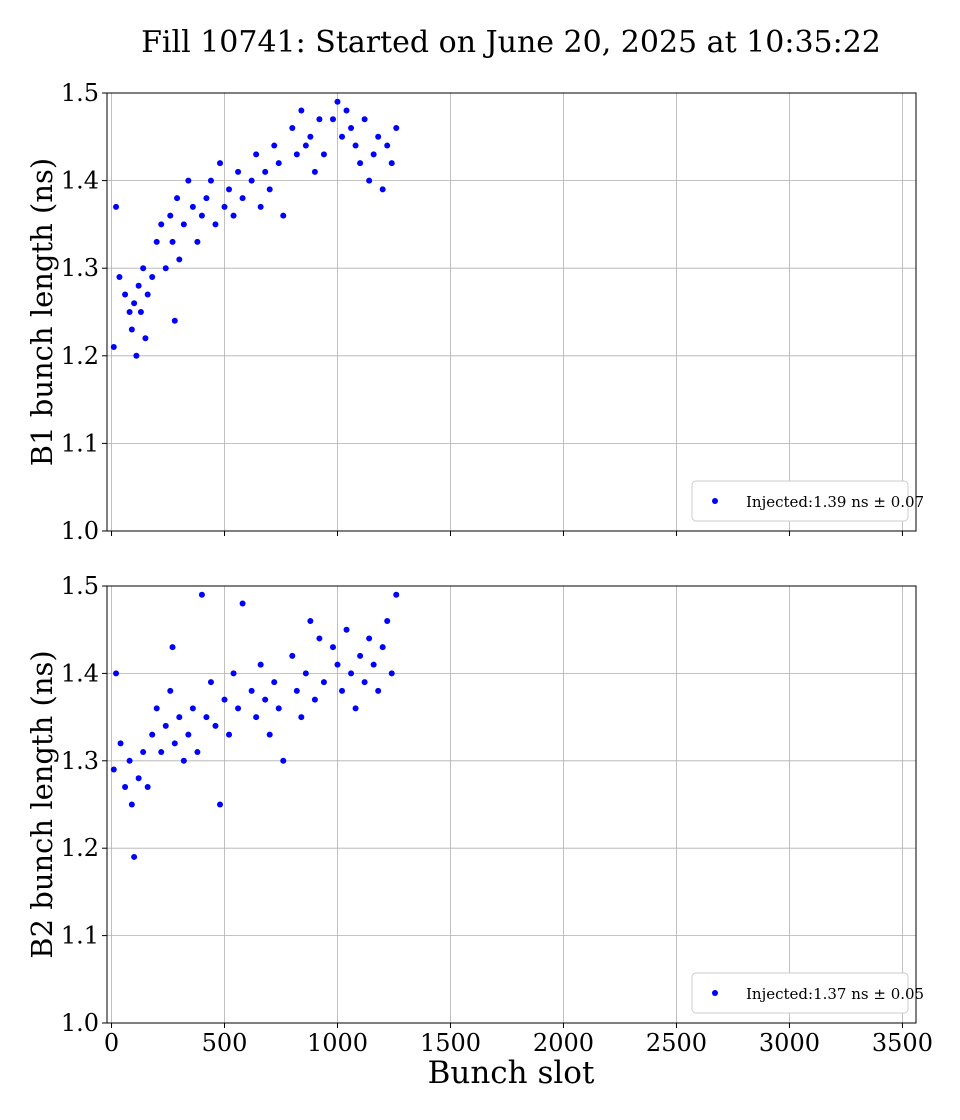  What do you see at coordinates (80, 848) in the screenshot?
I see `y-tick-label: 1.2` at bounding box center [80, 848].